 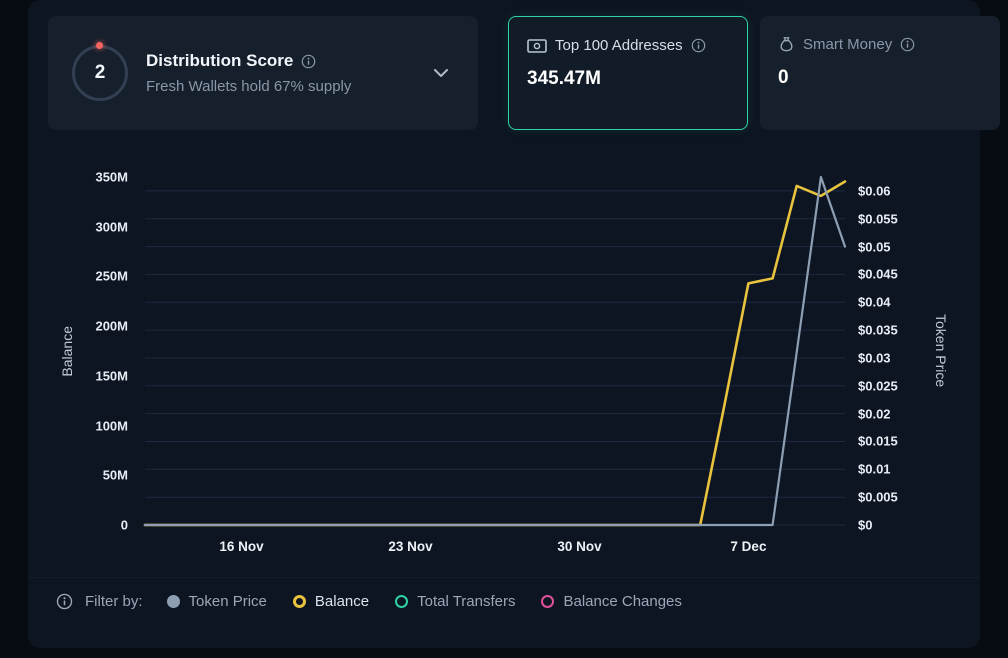 I want to click on score-circle: 2, so click(x=100, y=73).